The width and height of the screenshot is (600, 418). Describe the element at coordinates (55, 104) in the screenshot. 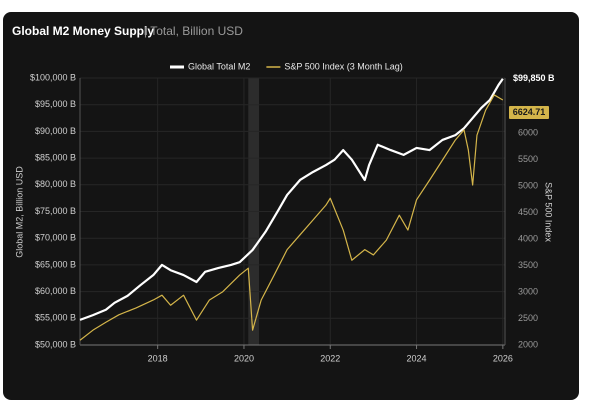

I see `y-tick-label: $95,000 B` at that location.